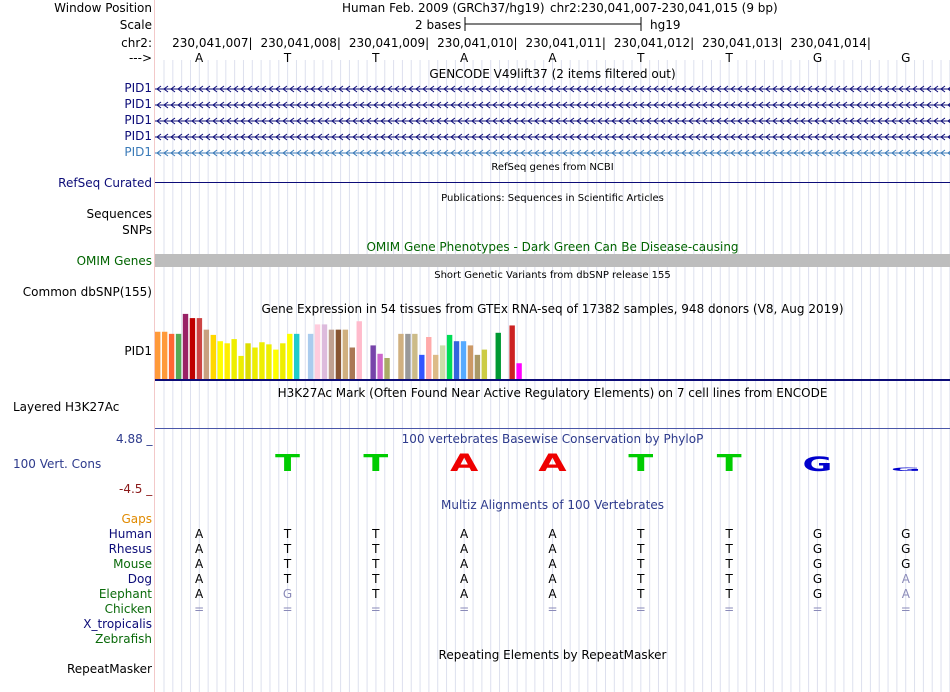 This screenshot has height=692, width=950. Describe the element at coordinates (125, 594) in the screenshot. I see `multiz-species-label: Elephant` at that location.